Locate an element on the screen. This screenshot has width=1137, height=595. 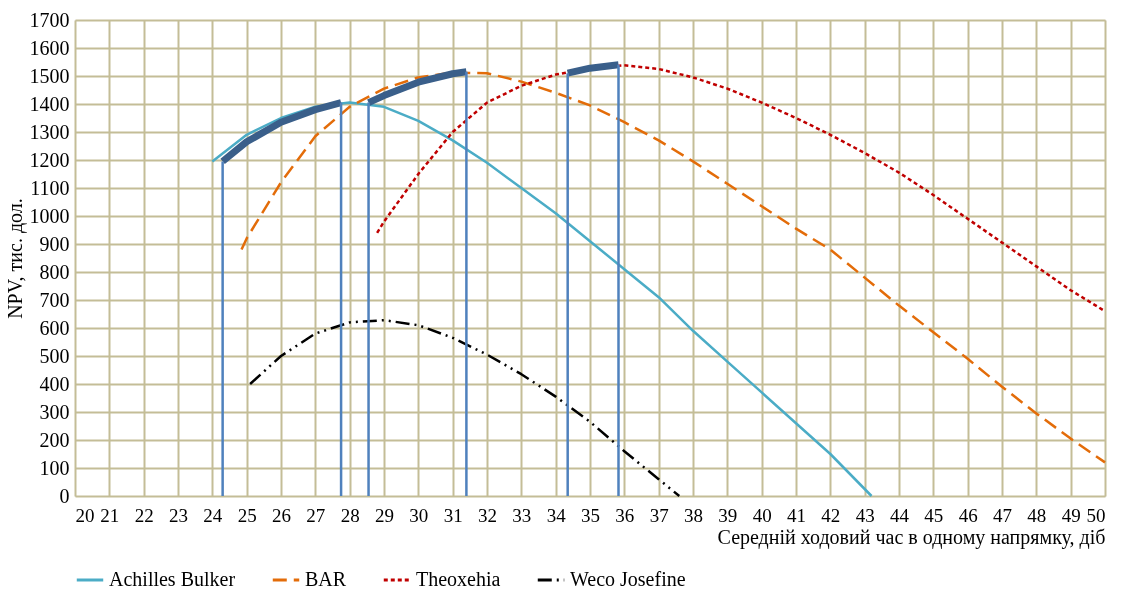
x-tick-label: 48 is located at coordinates (1037, 515).